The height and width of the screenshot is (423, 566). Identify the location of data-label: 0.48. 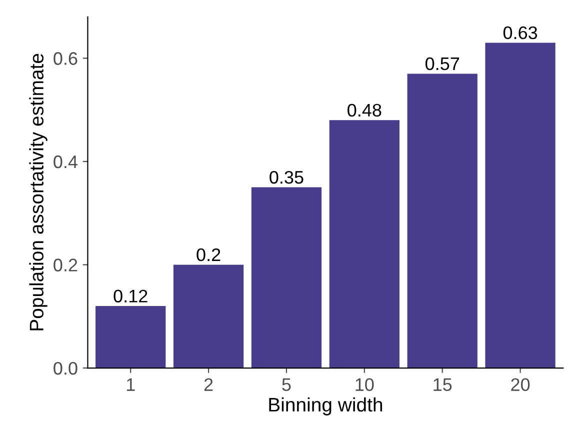
(365, 110).